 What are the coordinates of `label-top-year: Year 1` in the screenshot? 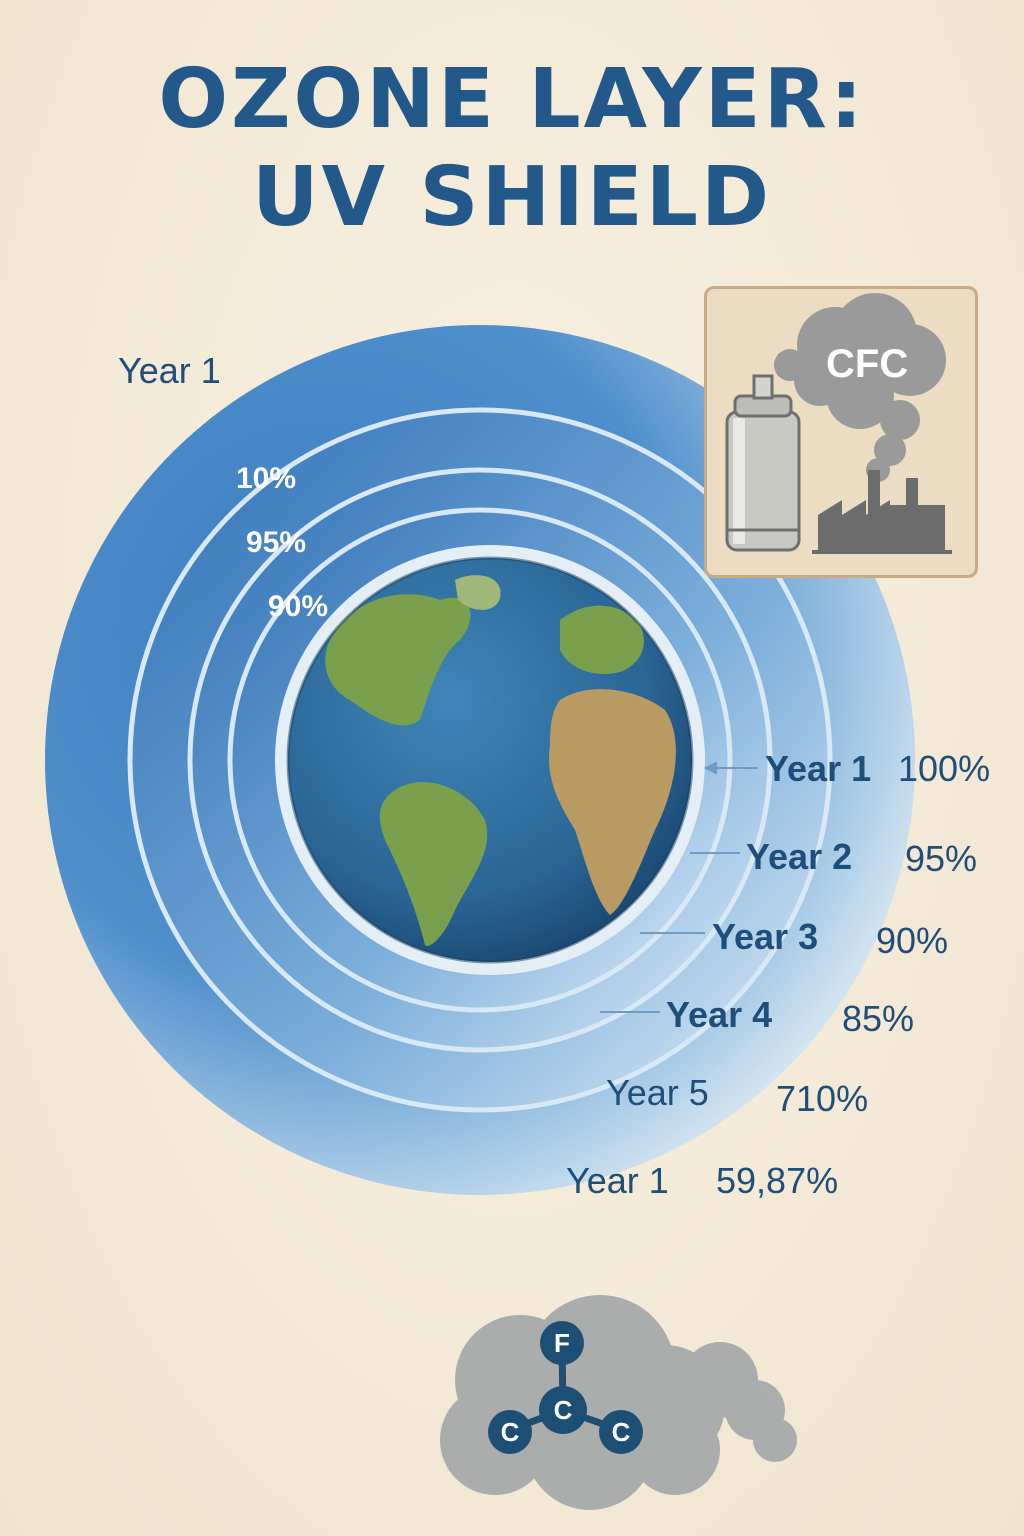 It's located at (169, 370).